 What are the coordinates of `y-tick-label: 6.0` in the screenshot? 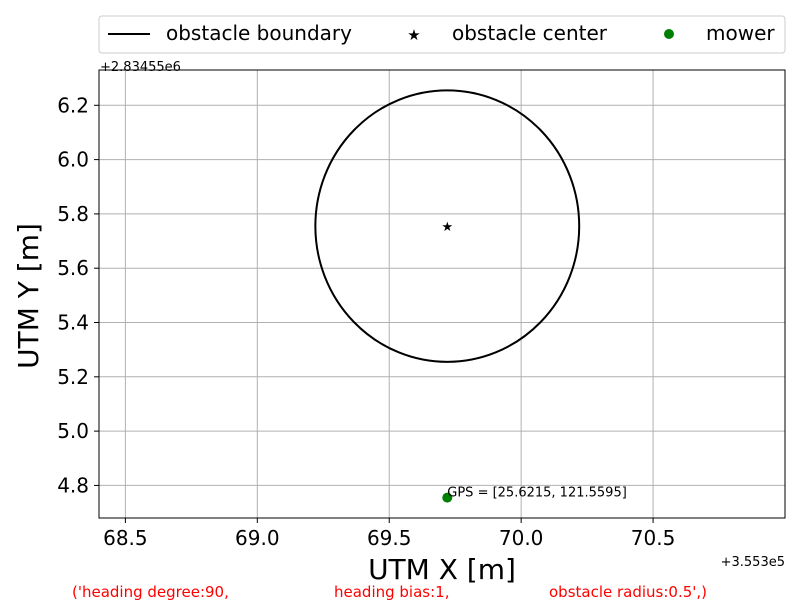 It's located at (73, 160).